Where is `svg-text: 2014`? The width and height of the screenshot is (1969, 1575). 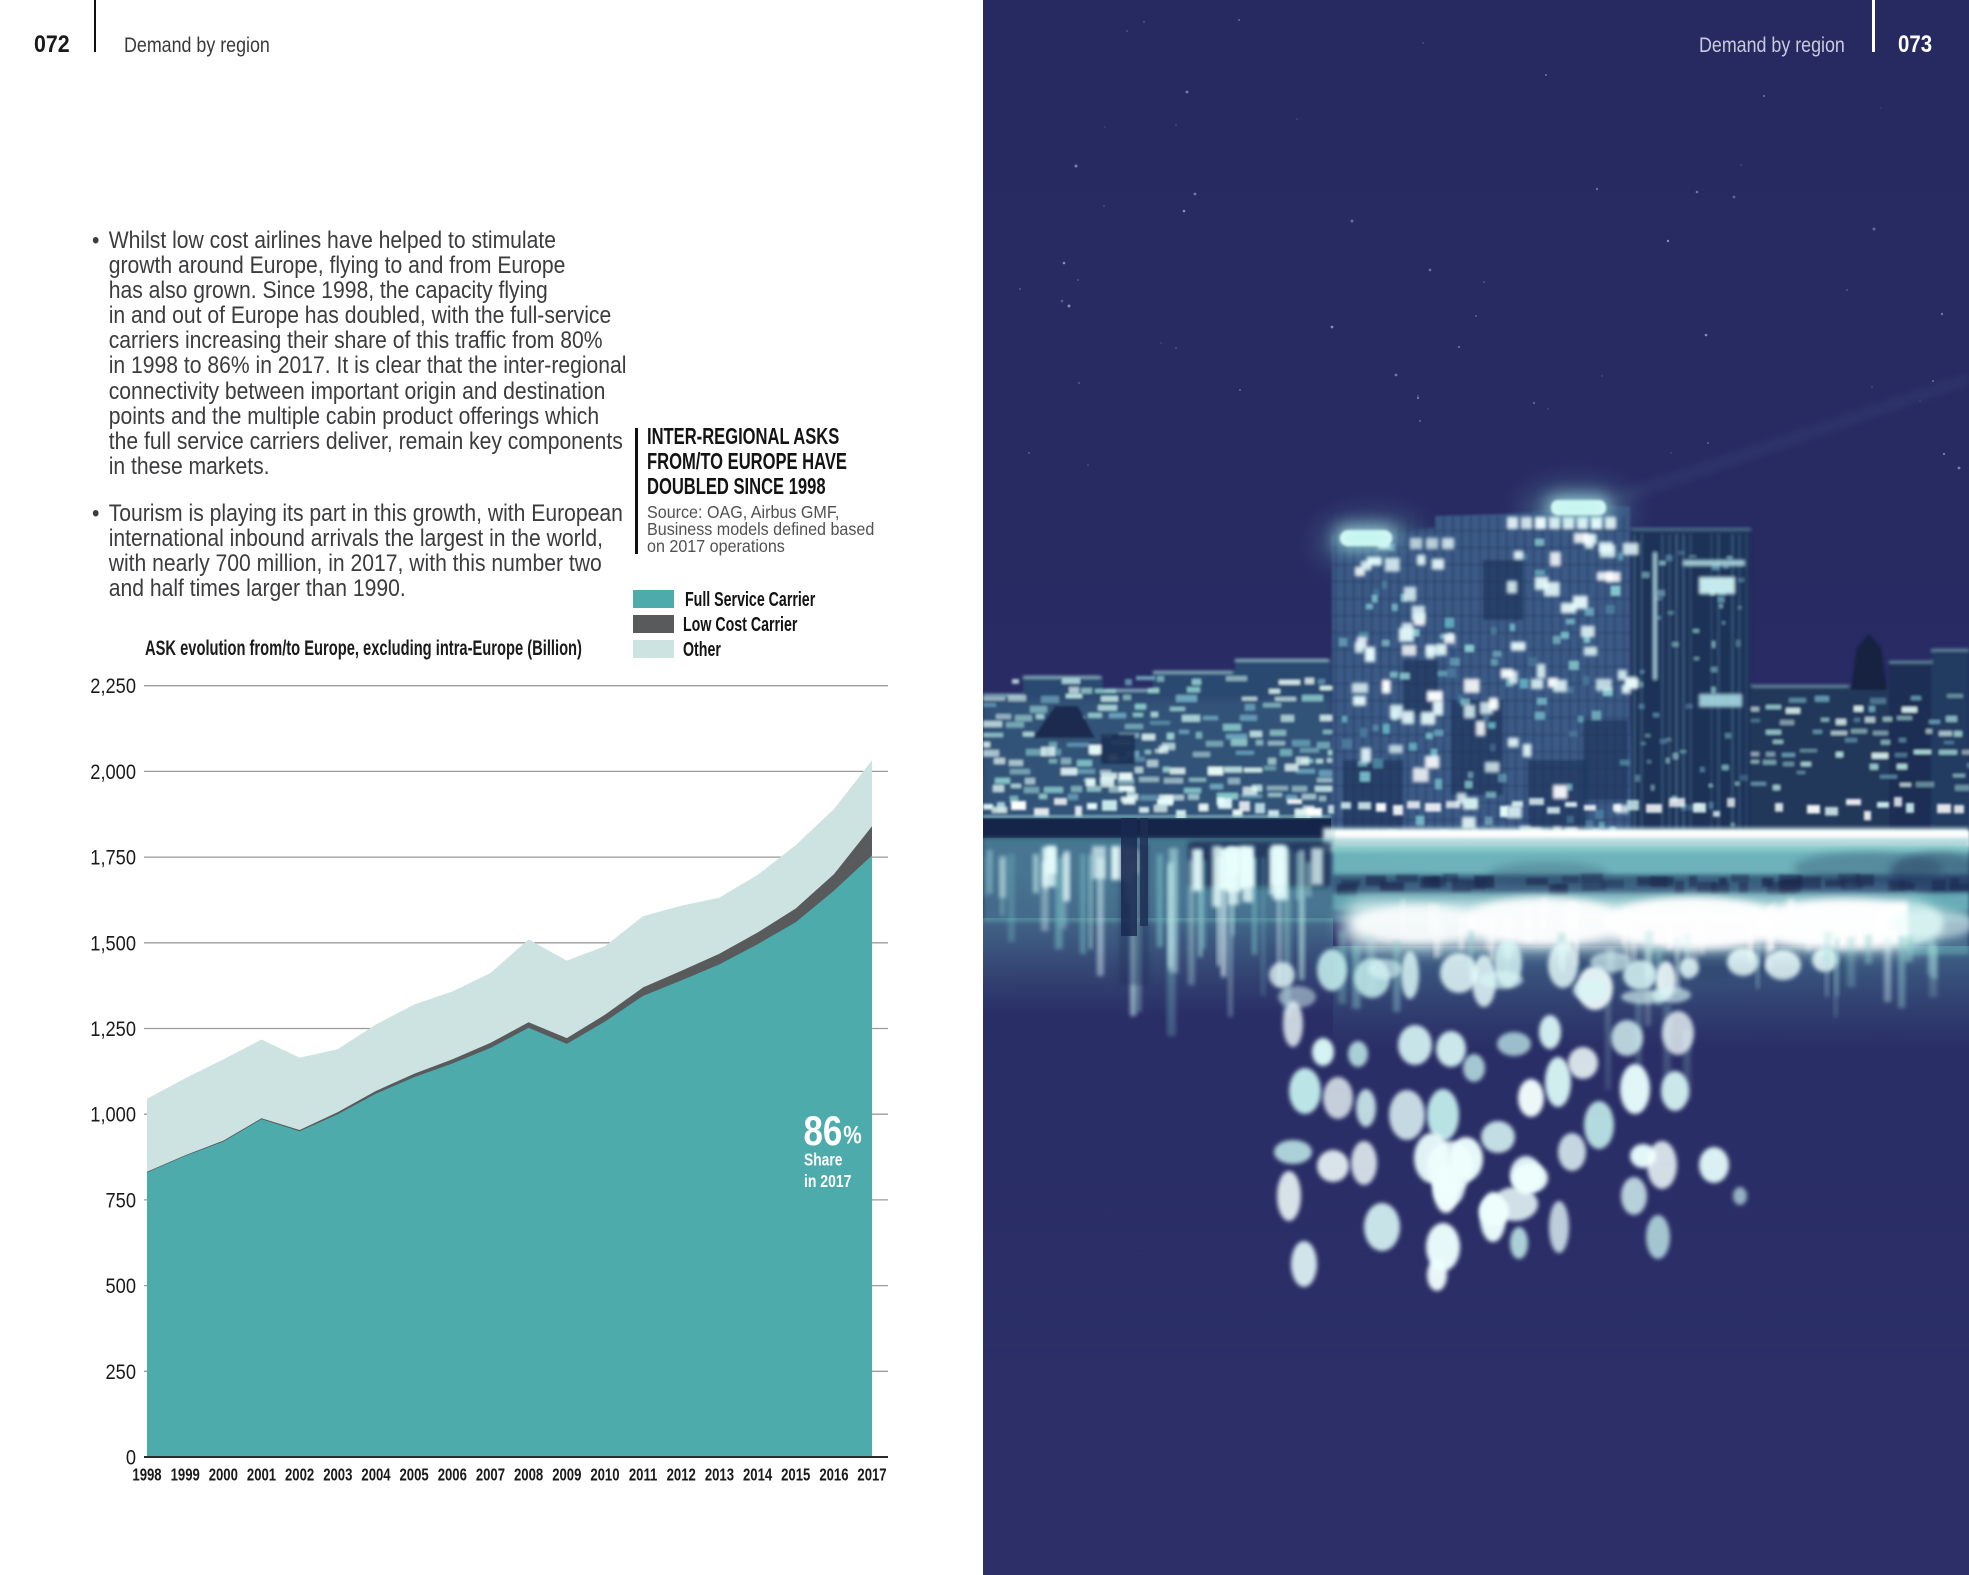 svg-text: 2014 is located at coordinates (758, 1475).